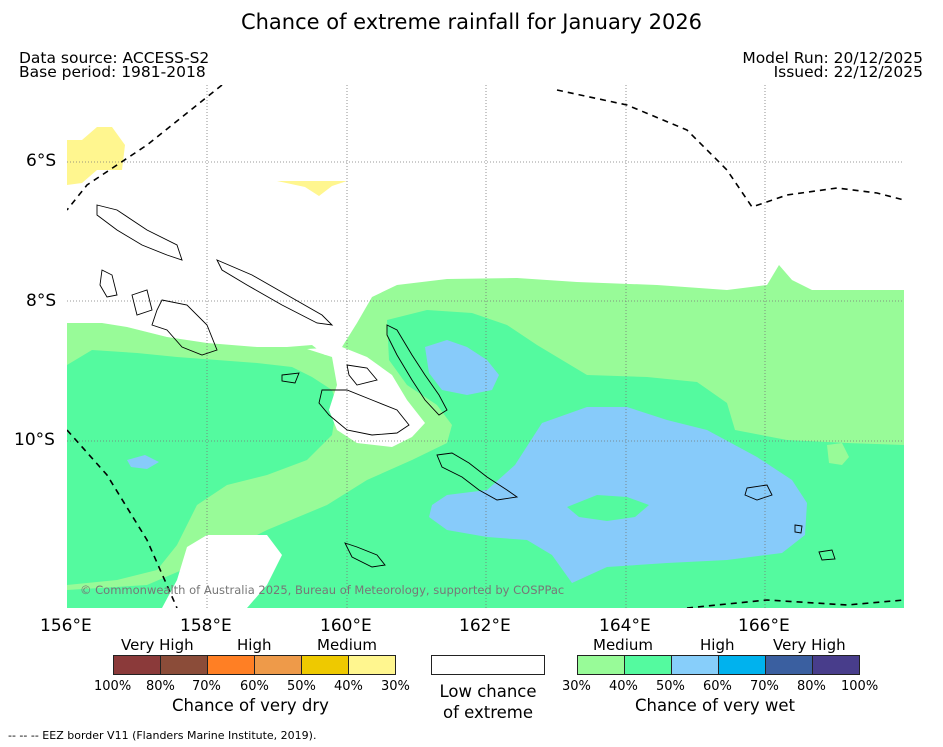  Describe the element at coordinates (160, 686) in the screenshot. I see `legend-dry-pct: 80%` at that location.